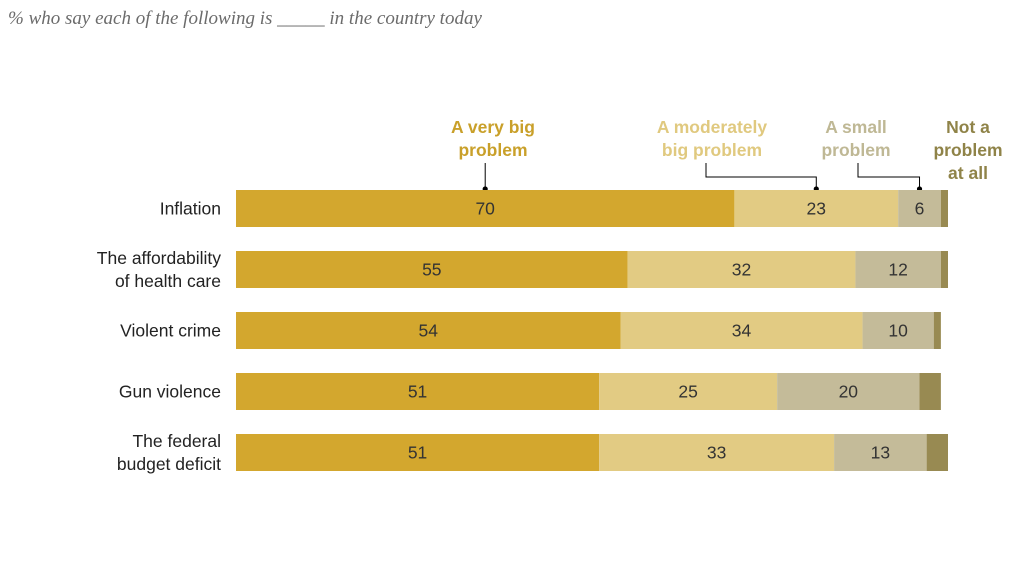 The width and height of the screenshot is (1024, 577). I want to click on value-label: 55, so click(431, 270).